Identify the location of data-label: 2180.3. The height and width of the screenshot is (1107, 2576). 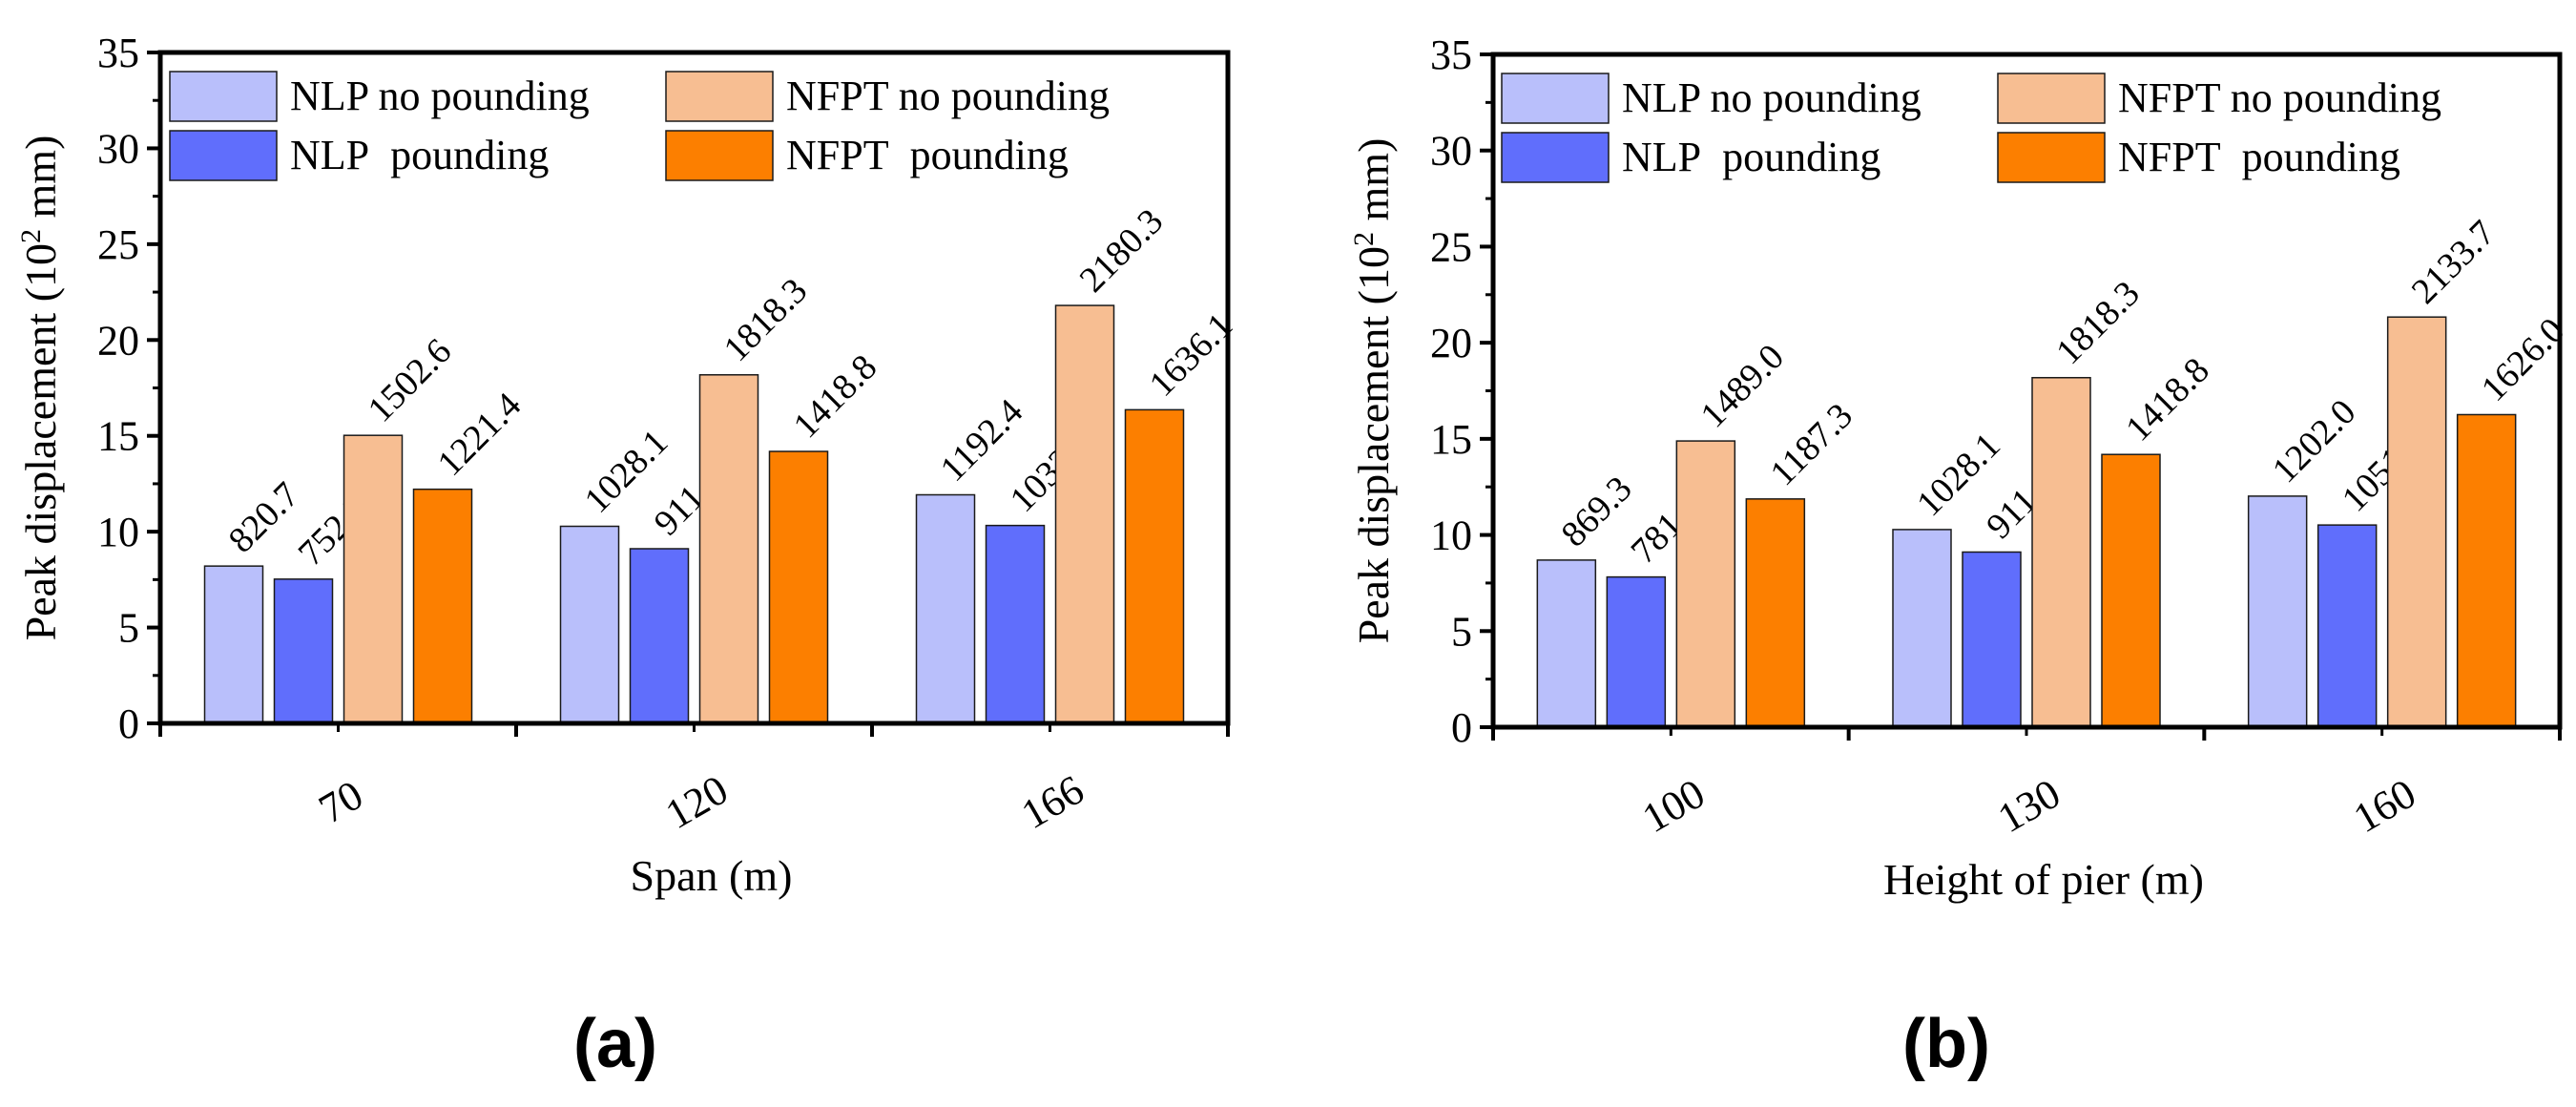
(1122, 251).